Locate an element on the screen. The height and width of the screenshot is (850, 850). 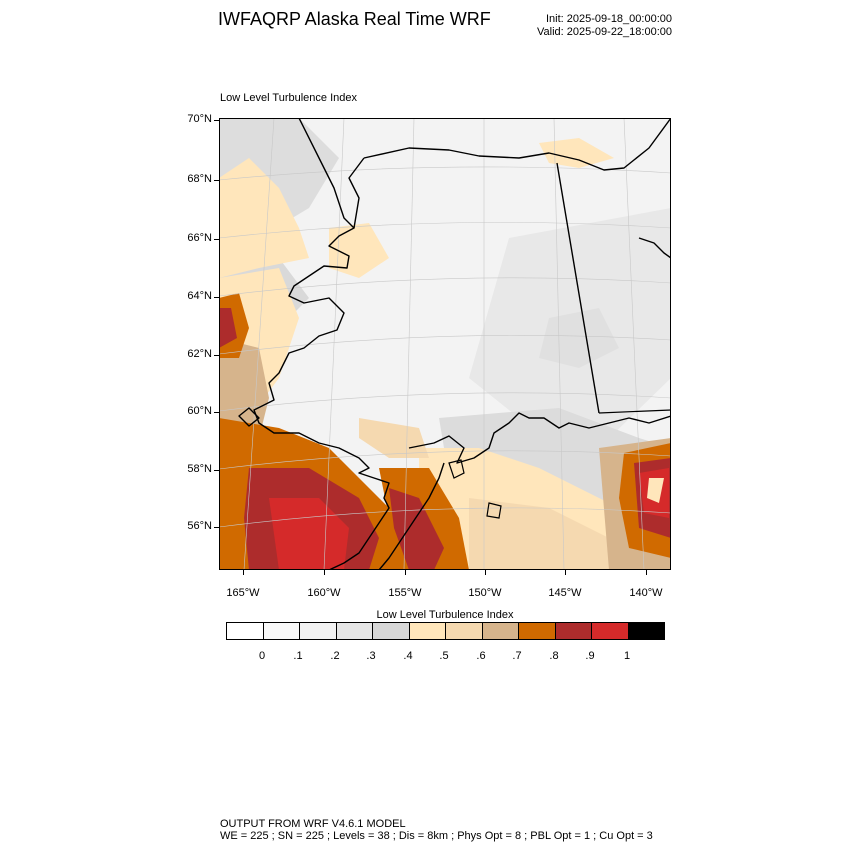
field-darkred-peninsula is located at coordinates (416, 529).